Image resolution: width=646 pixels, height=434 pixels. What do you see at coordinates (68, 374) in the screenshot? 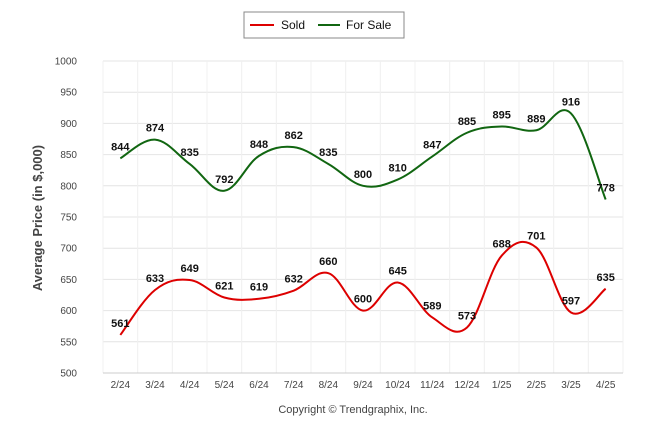
I see `y-tick-label: 500` at bounding box center [68, 374].